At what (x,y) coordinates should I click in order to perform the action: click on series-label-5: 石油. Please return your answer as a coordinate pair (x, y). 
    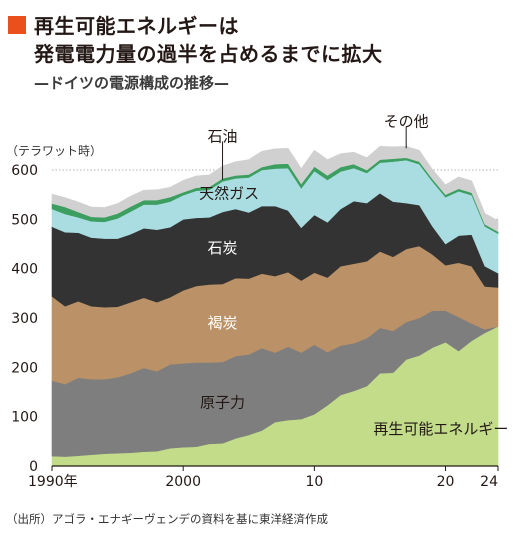
    Looking at the image, I should click on (223, 136).